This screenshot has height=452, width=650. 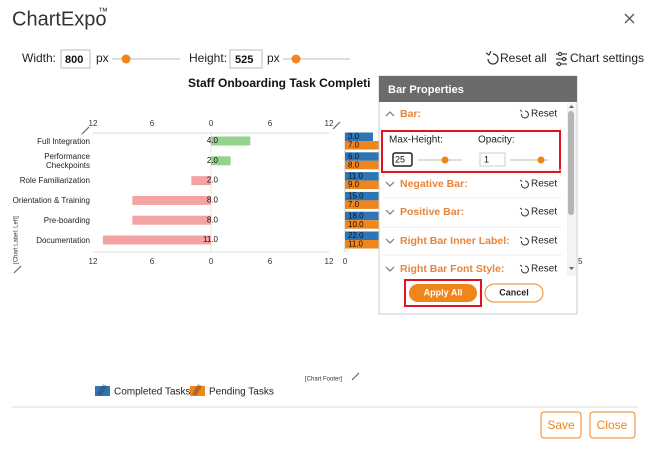 I want to click on close-button, so click(x=612, y=425).